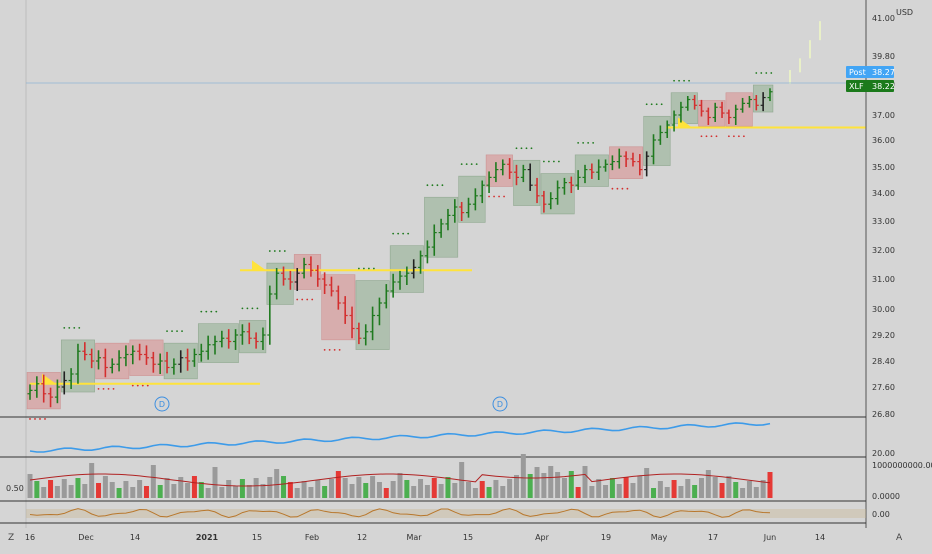 The width and height of the screenshot is (932, 554). What do you see at coordinates (883, 56) in the screenshot?
I see `price-tick-label: 39.80` at bounding box center [883, 56].